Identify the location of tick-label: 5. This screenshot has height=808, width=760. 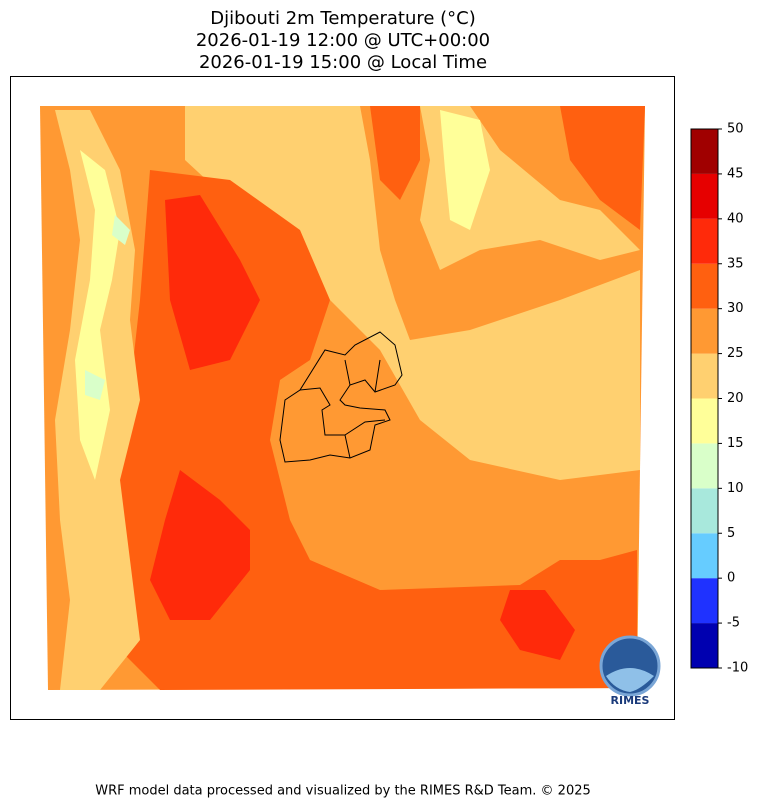
(731, 533).